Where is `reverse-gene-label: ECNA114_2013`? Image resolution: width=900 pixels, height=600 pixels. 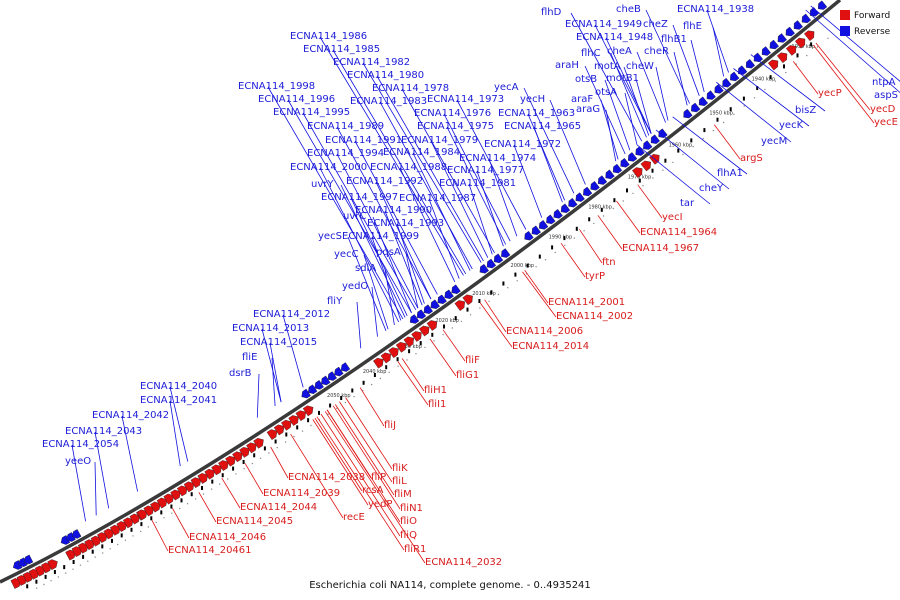
reverse-gene-label: ECNA114_2013 is located at coordinates (270, 328).